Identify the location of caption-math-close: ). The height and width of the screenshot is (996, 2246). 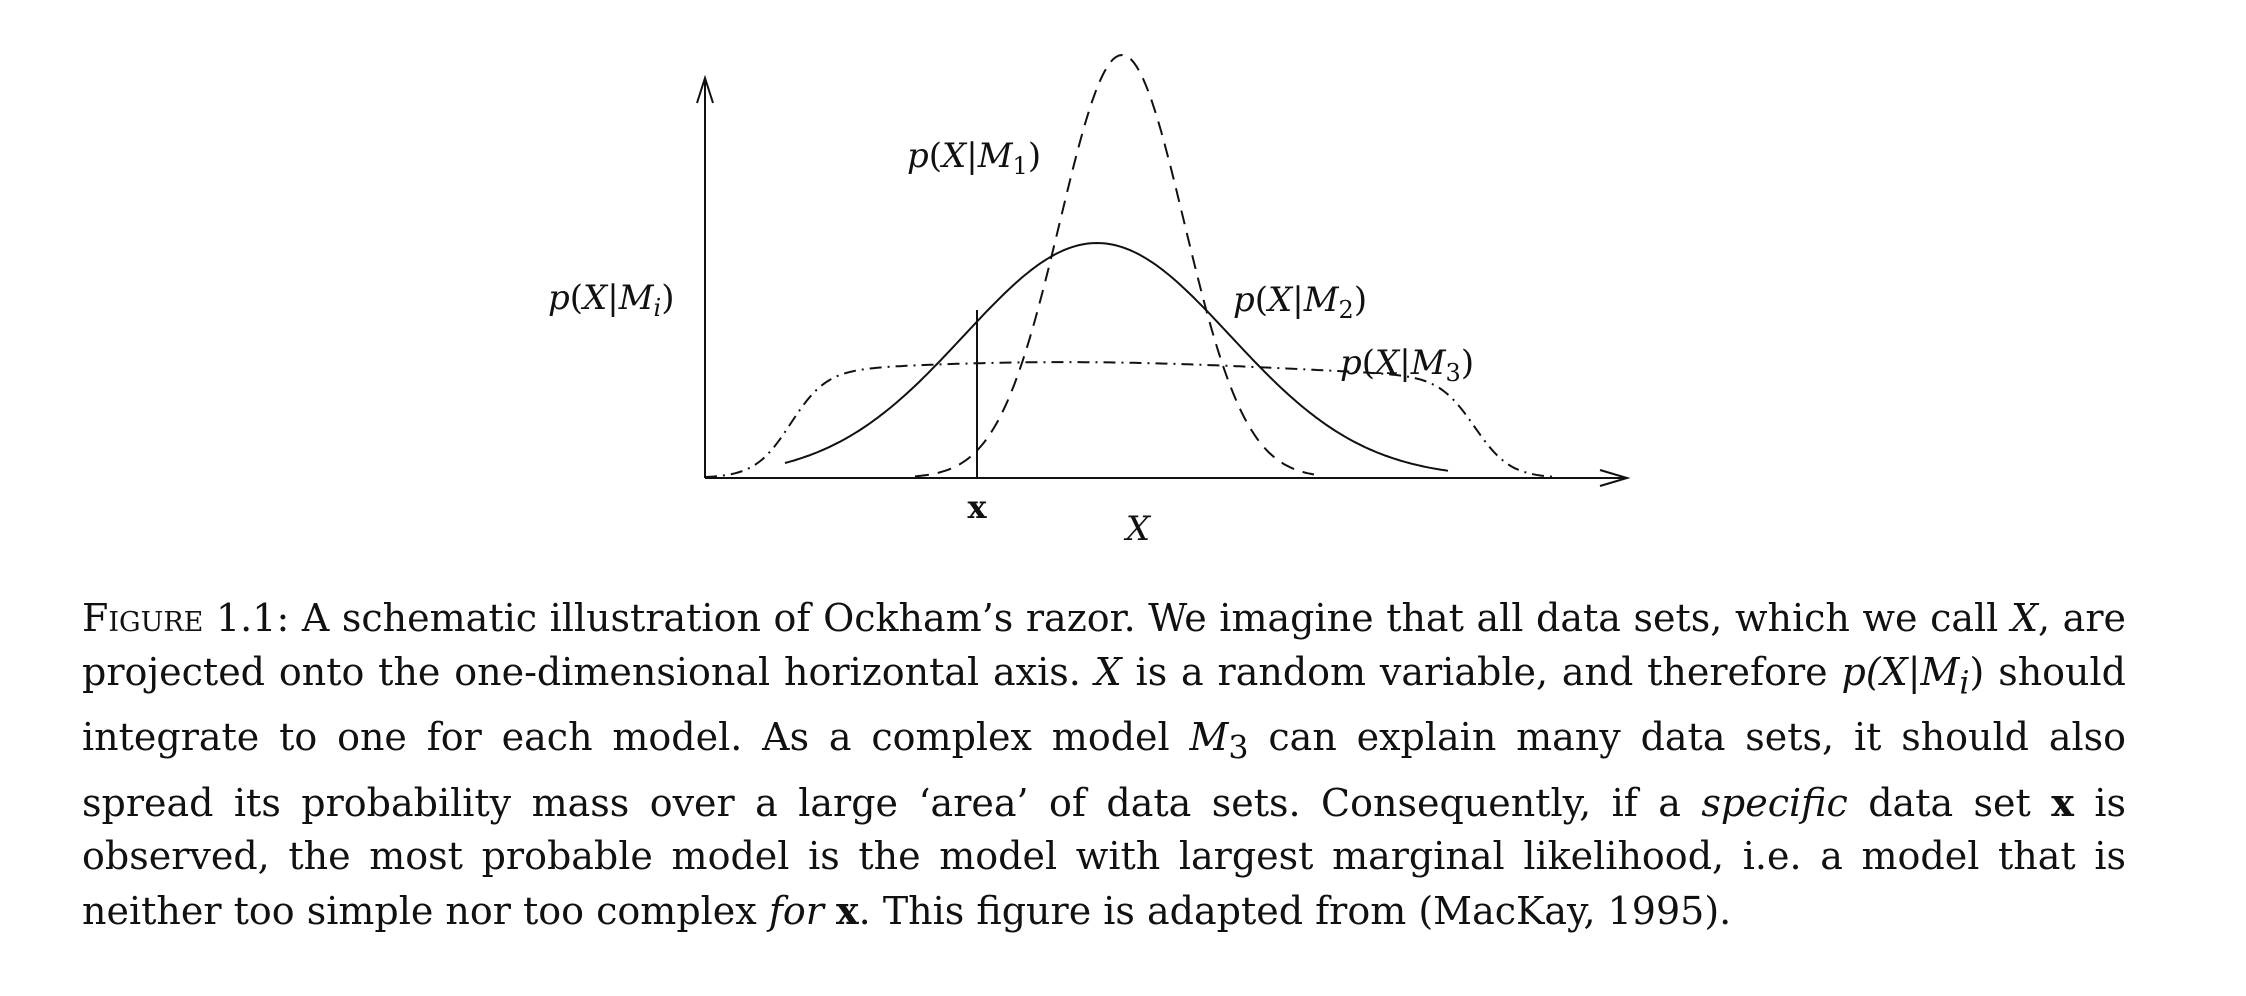
(1977, 671).